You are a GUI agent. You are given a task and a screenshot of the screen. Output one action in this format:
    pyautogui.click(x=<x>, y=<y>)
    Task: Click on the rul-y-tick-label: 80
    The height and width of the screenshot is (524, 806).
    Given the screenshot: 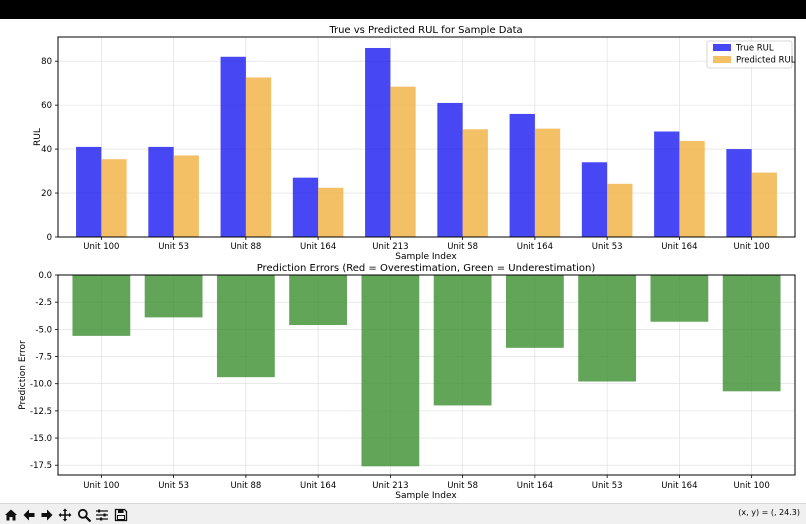 What is the action you would take?
    pyautogui.click(x=46, y=62)
    